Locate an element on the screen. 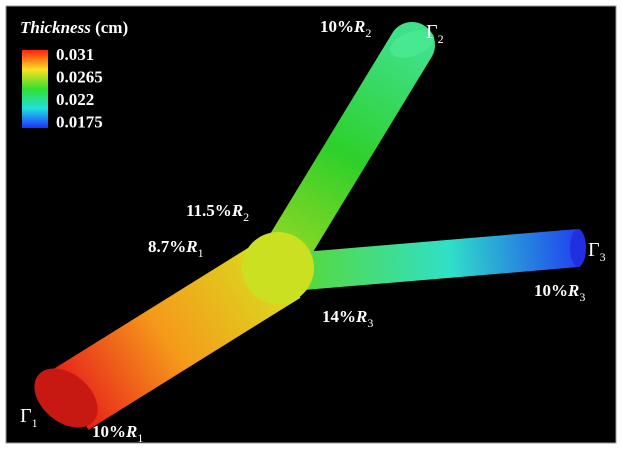  colorbar-tick-label: 0.0265 is located at coordinates (79, 77).